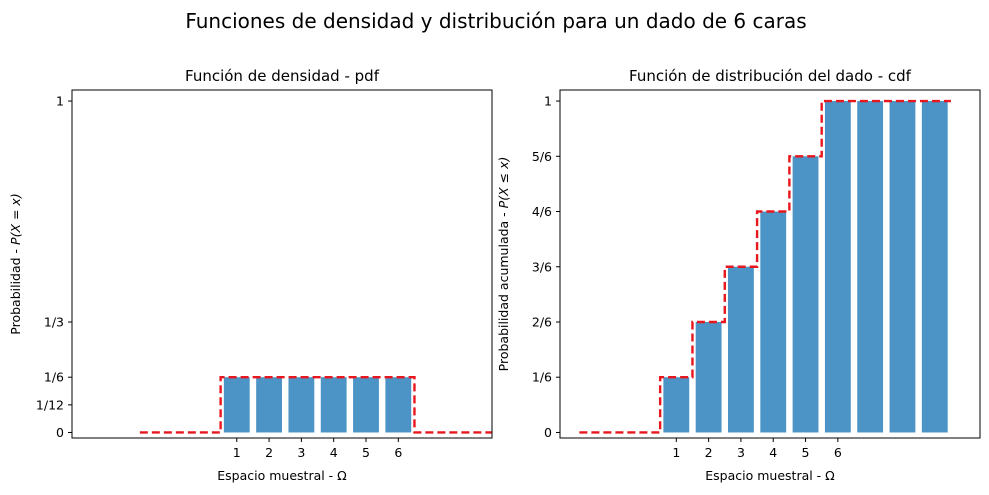 The image size is (989, 495). I want to click on pdf-xtick-label: 5, so click(366, 452).